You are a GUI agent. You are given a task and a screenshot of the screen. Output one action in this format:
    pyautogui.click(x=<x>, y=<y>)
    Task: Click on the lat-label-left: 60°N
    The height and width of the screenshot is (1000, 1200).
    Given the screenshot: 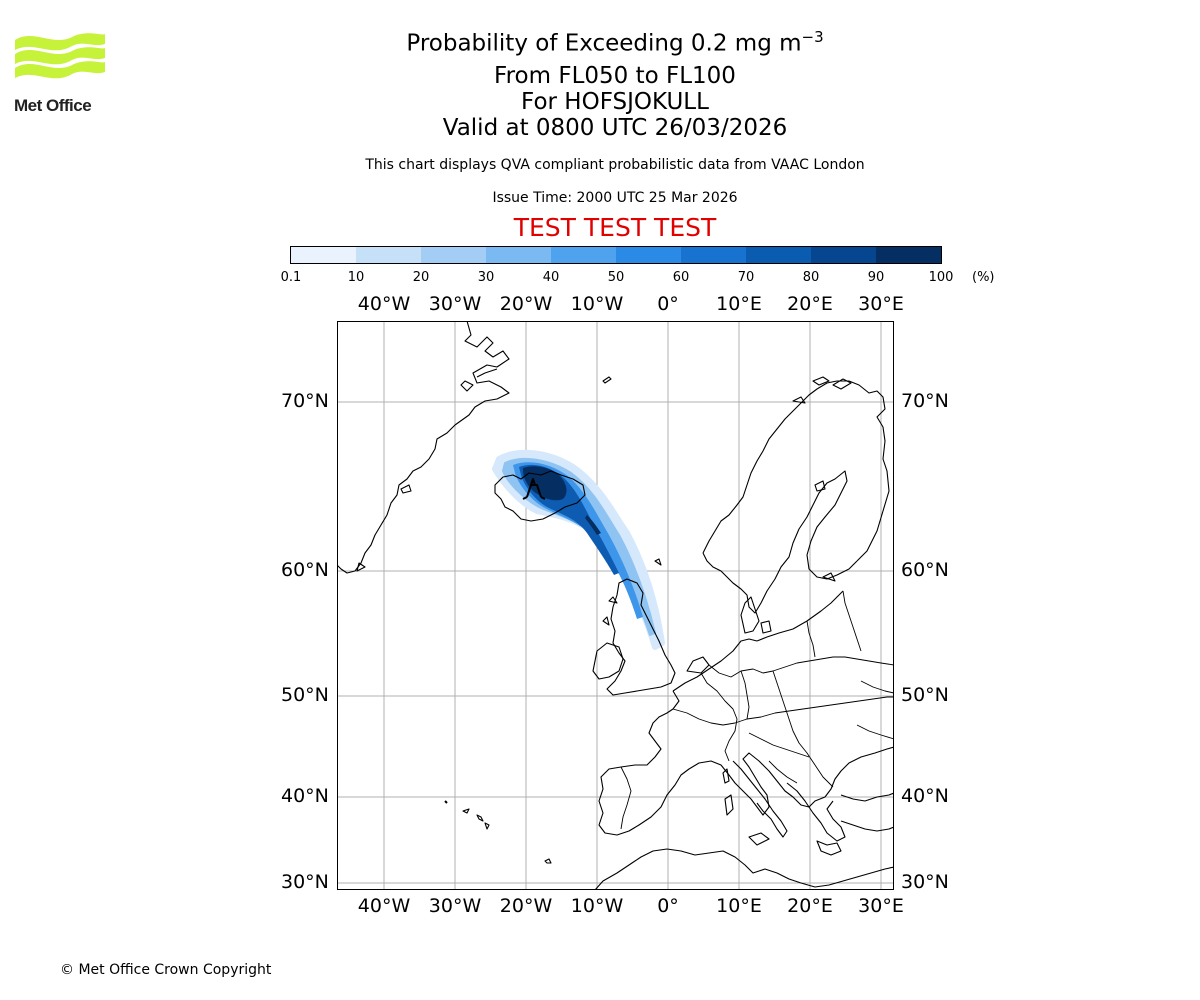 What is the action you would take?
    pyautogui.click(x=305, y=570)
    